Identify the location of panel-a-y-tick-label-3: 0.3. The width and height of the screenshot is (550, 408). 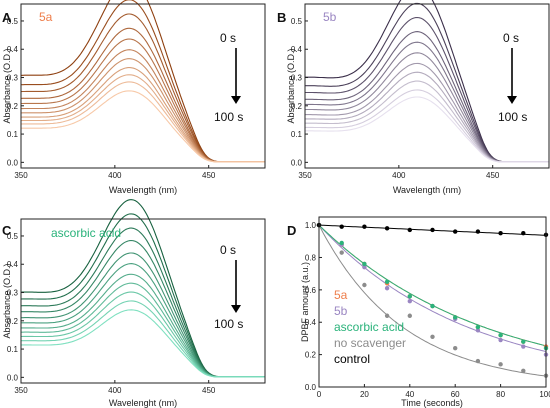
(13, 78).